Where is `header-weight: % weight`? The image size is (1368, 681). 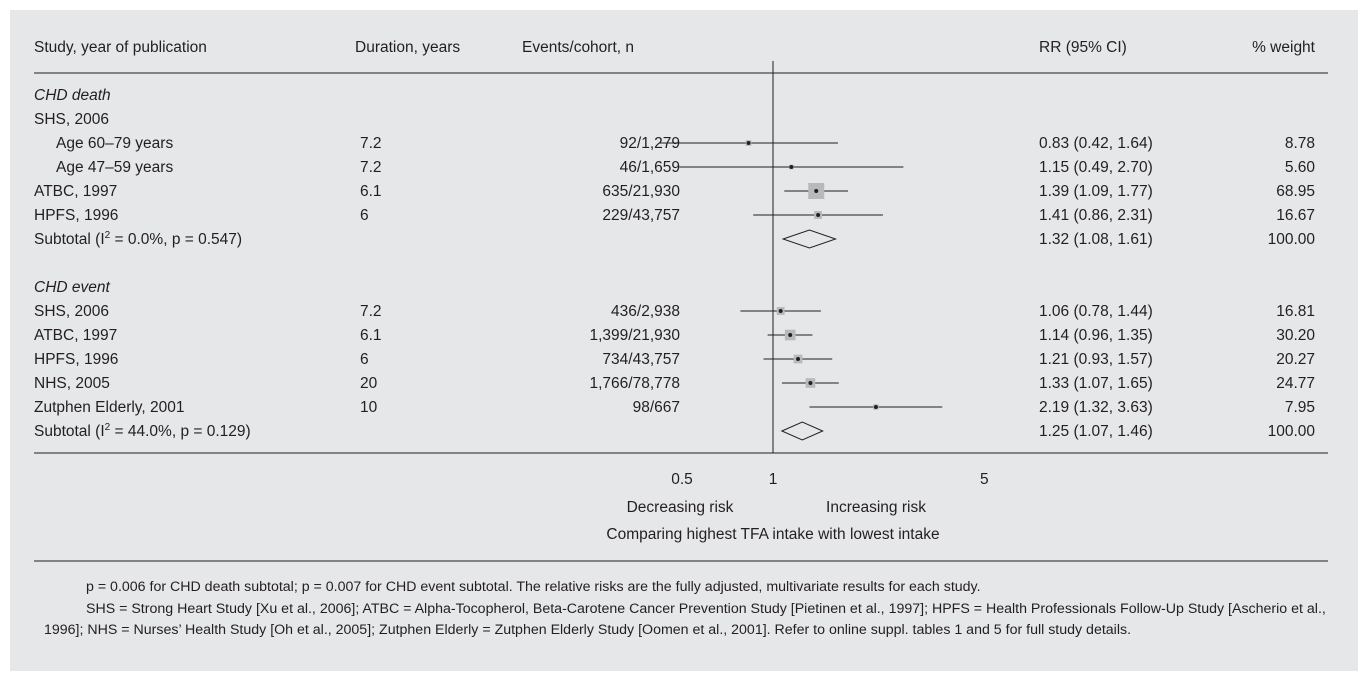
header-weight: % weight is located at coordinates (1284, 47).